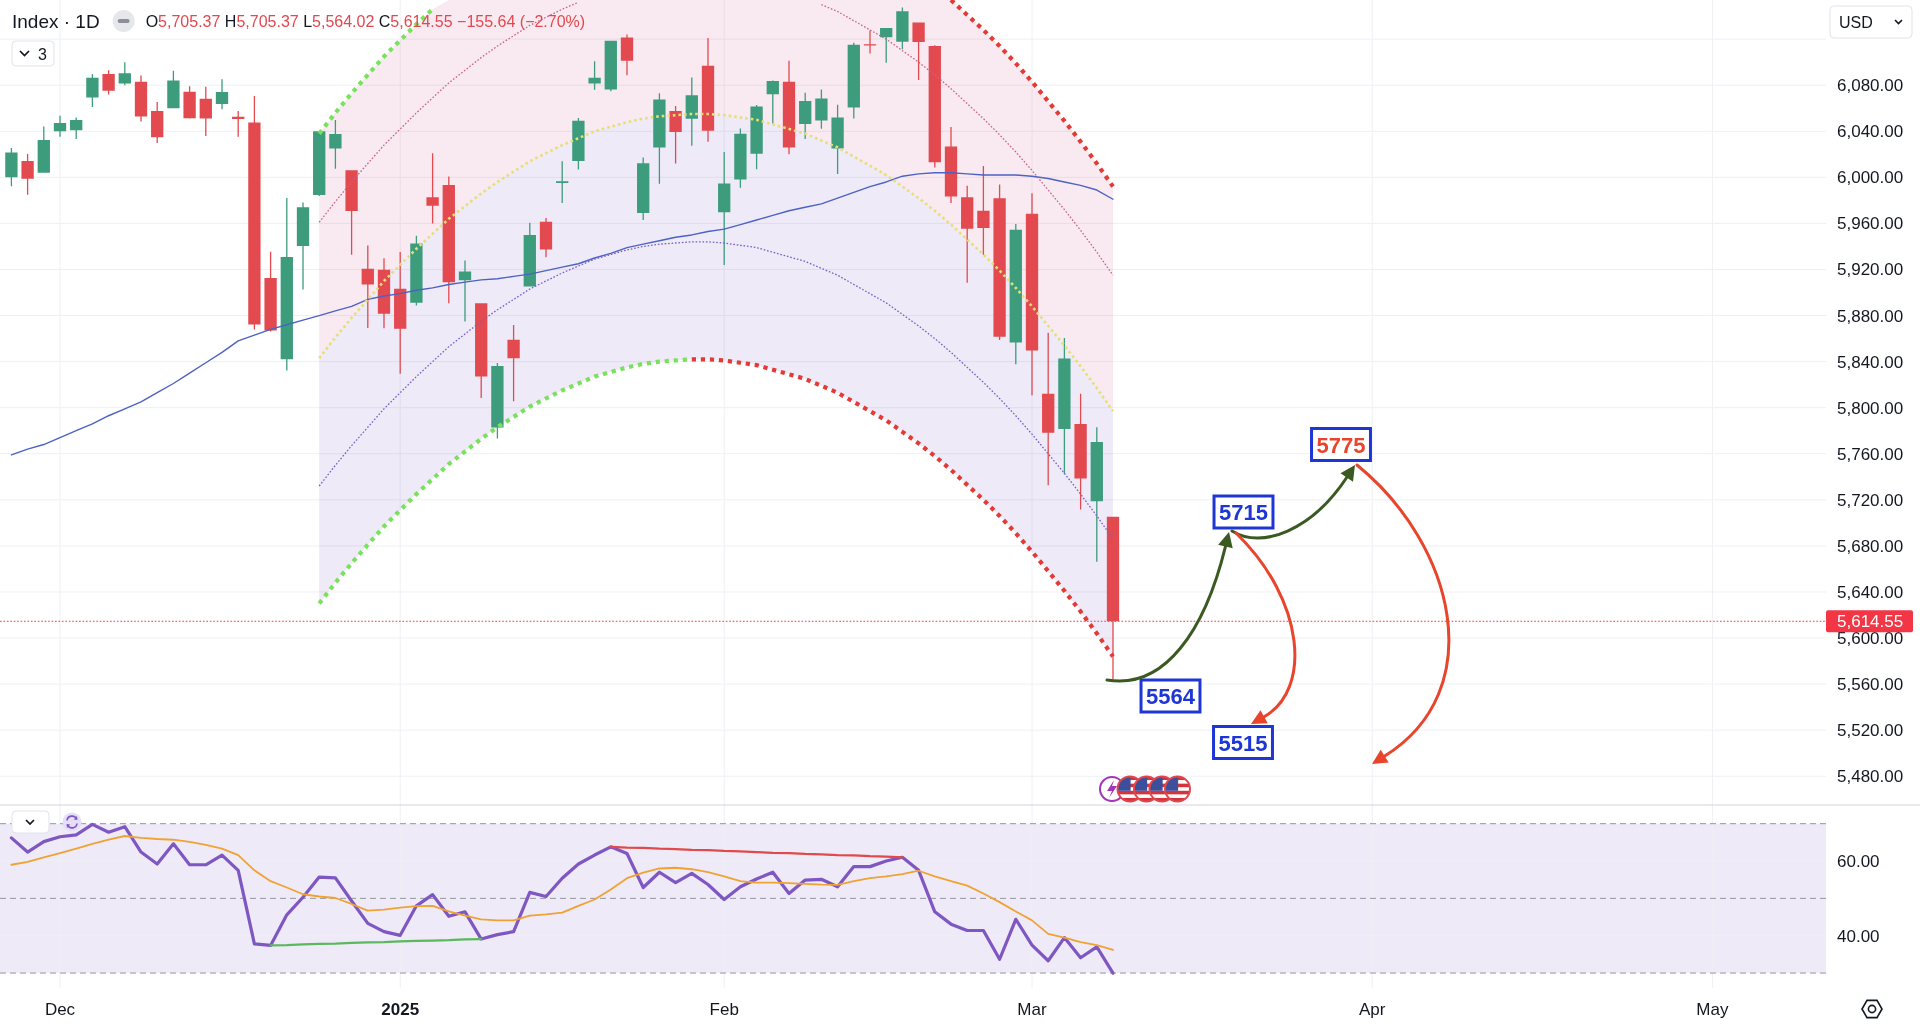 This screenshot has width=1920, height=1025. What do you see at coordinates (400, 1009) in the screenshot?
I see `x-tick-label: 2025` at bounding box center [400, 1009].